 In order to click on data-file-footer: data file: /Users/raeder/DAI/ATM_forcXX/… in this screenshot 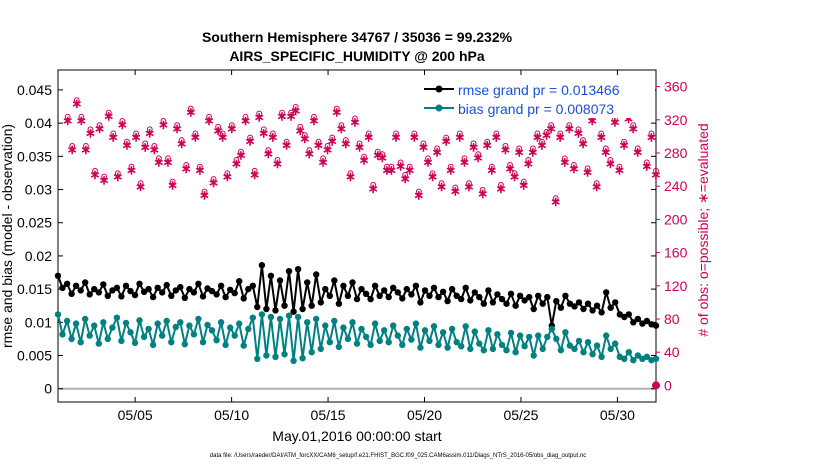, I will do `click(398, 456)`.